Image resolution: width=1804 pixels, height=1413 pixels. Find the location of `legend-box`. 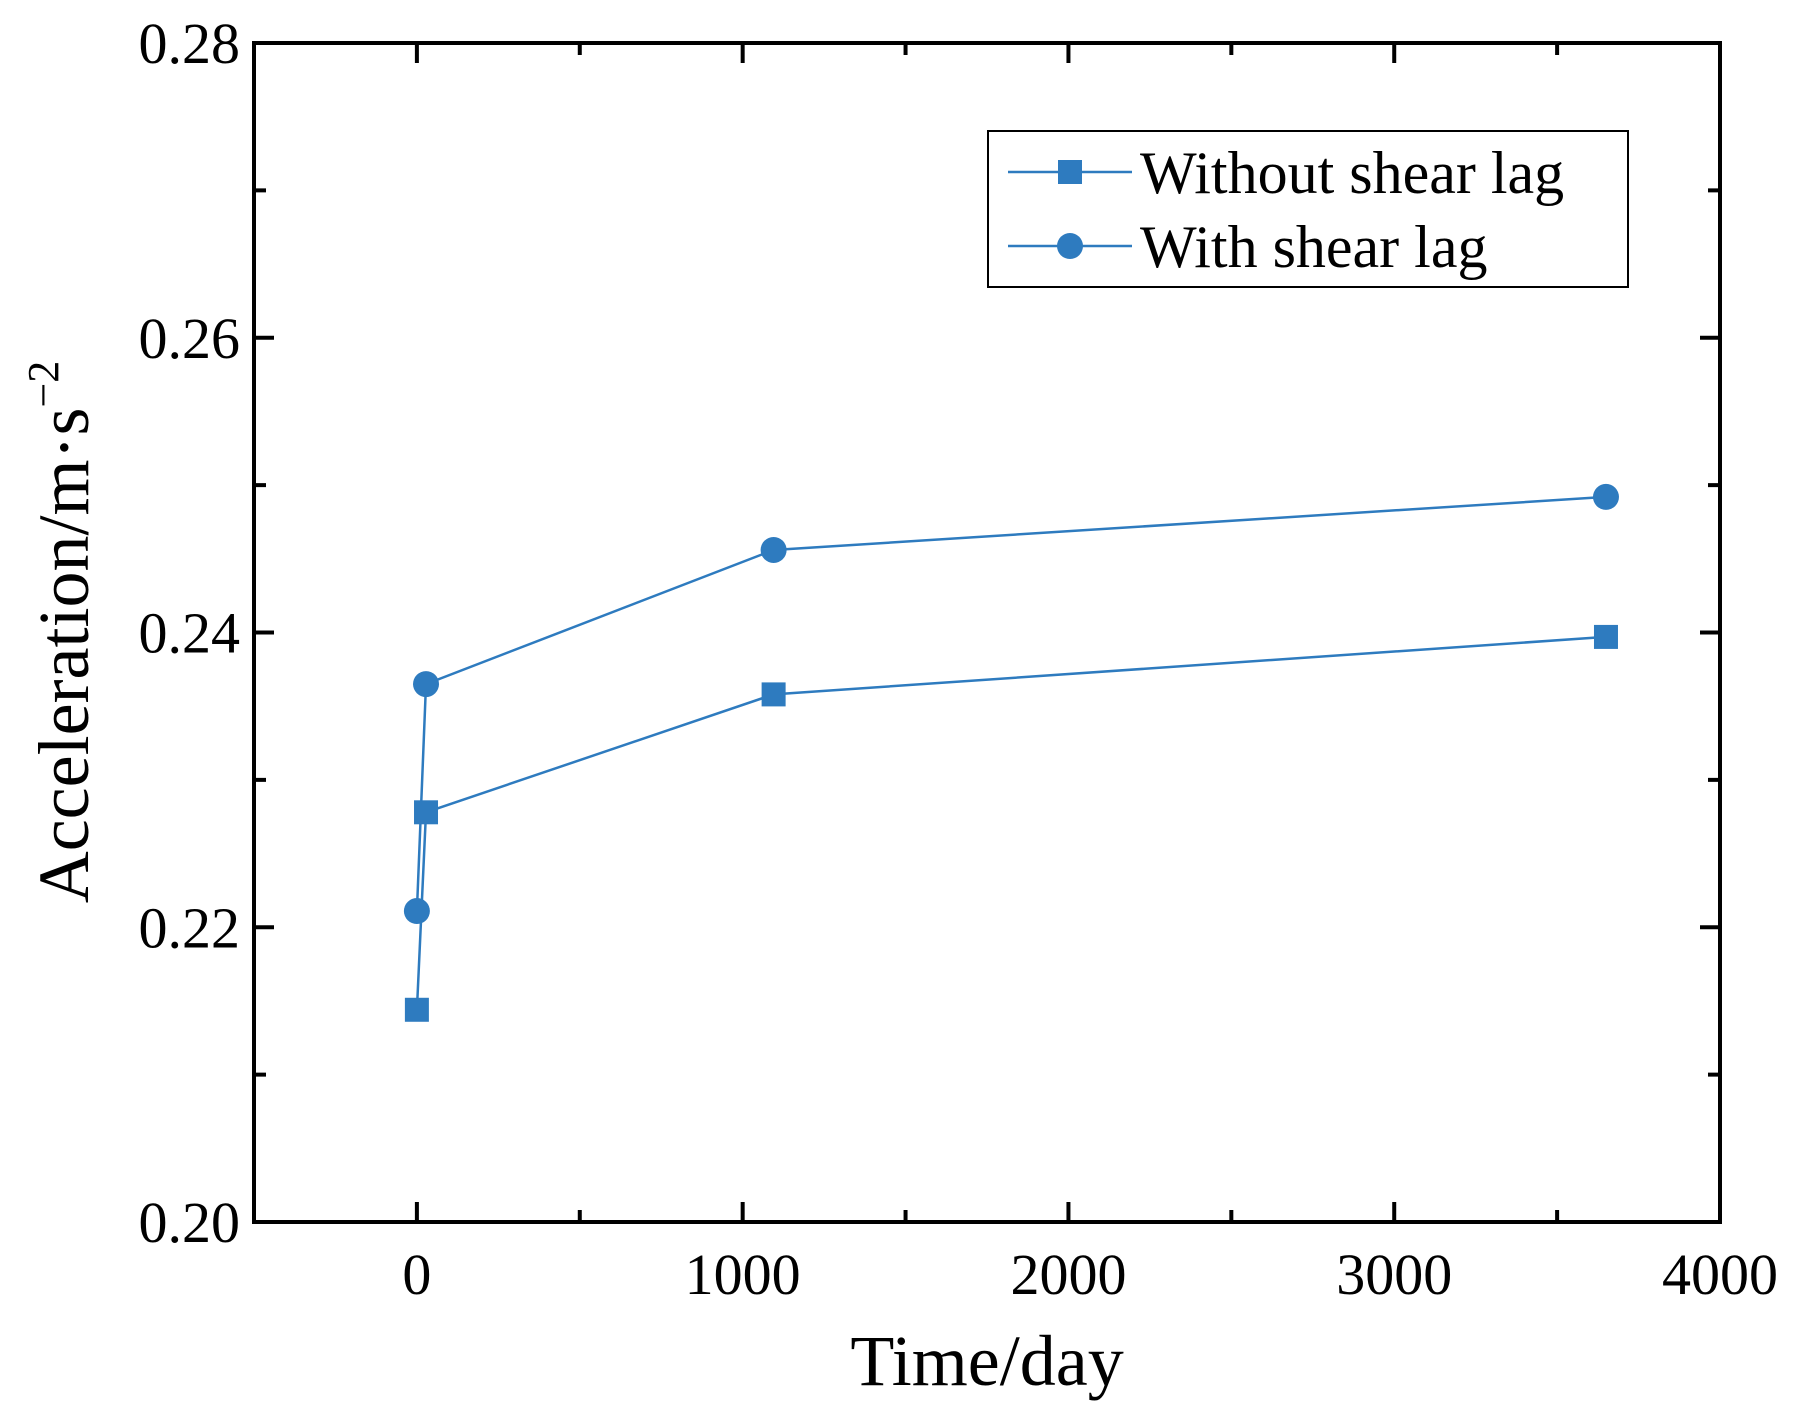

legend-box is located at coordinates (1308, 209).